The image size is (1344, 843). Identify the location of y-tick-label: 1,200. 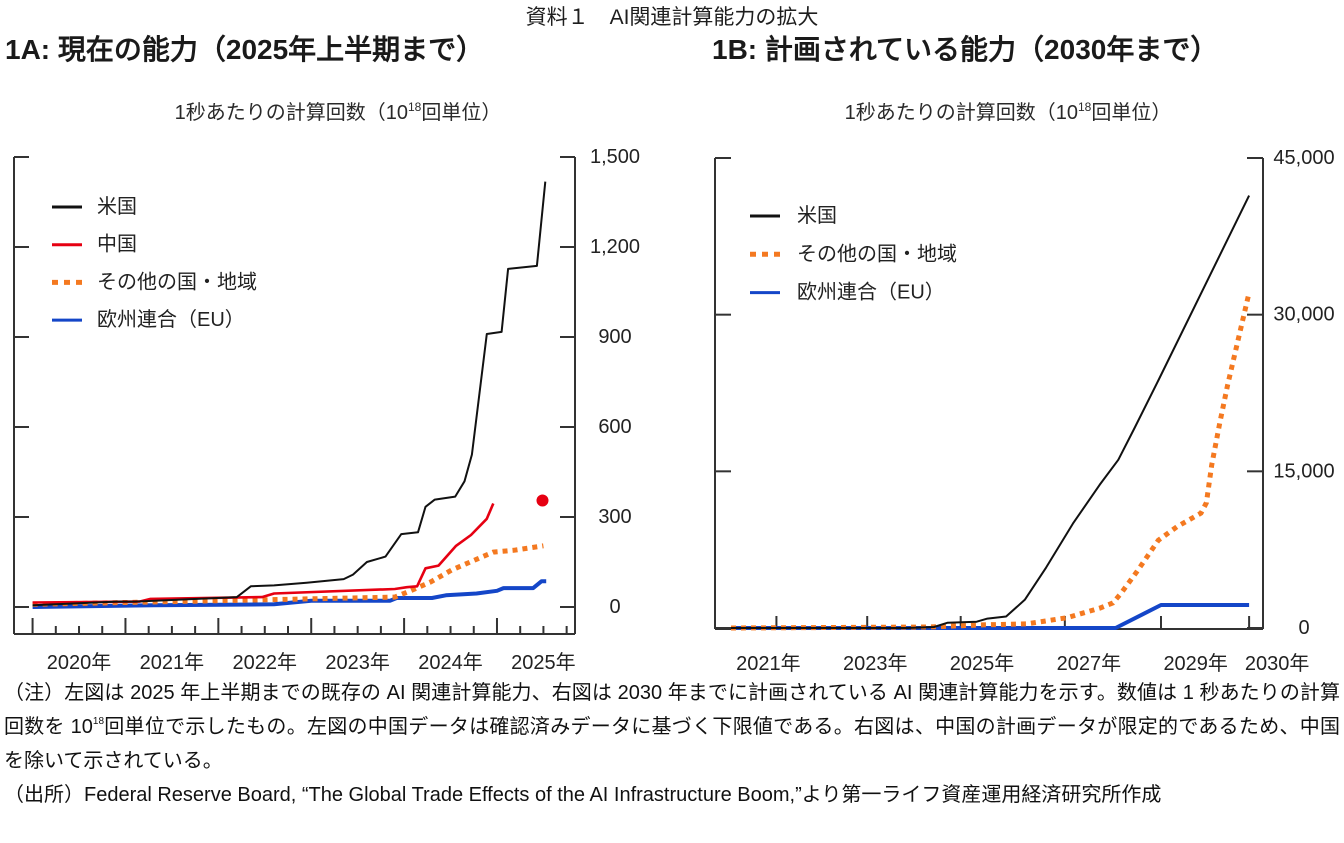
(615, 247).